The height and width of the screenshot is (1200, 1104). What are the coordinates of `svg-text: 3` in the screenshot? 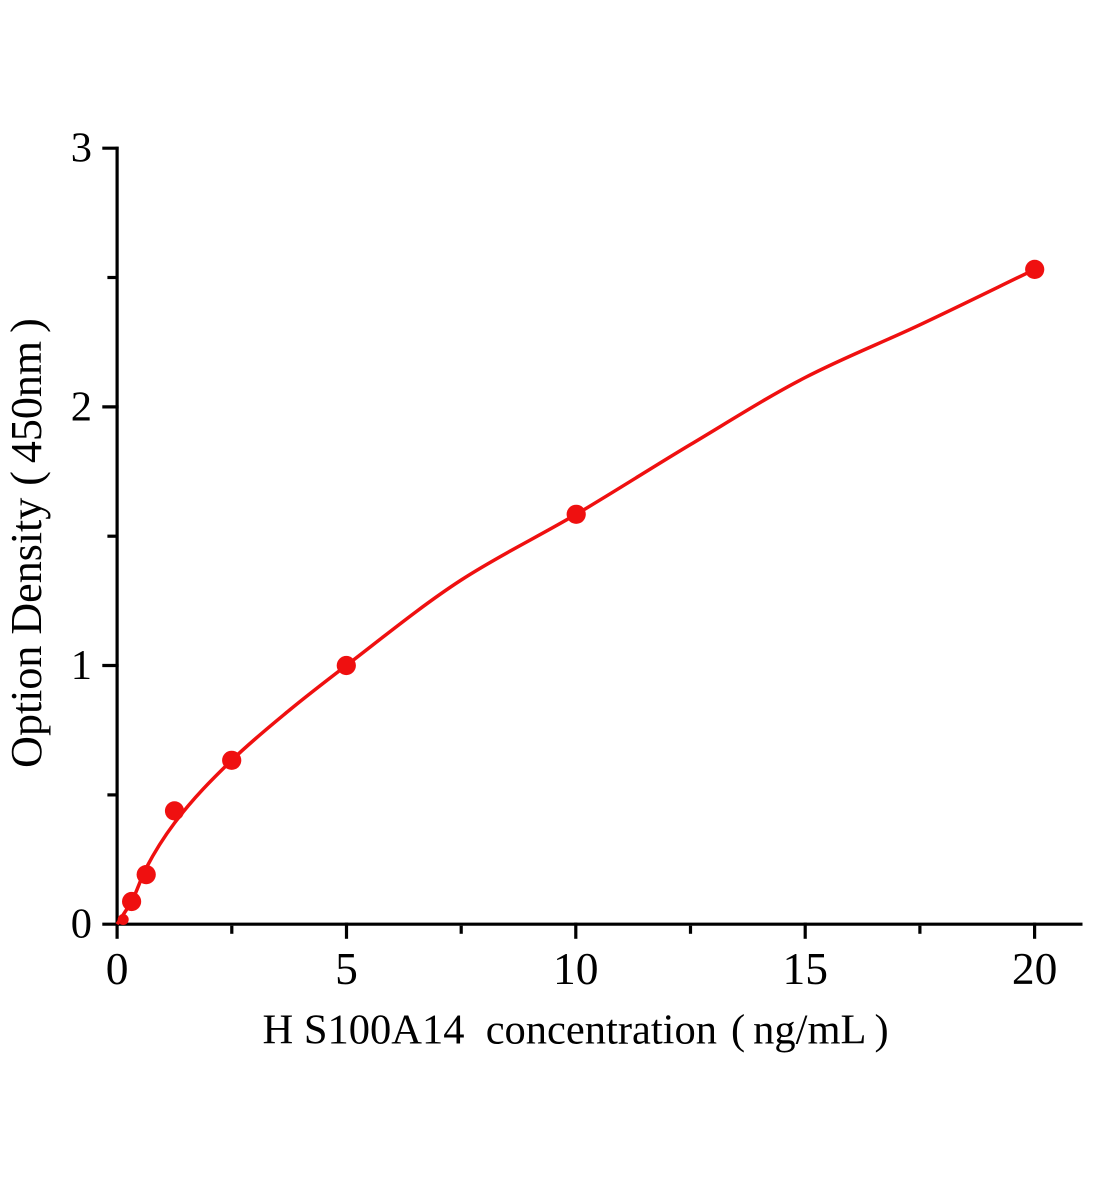 It's located at (81, 148).